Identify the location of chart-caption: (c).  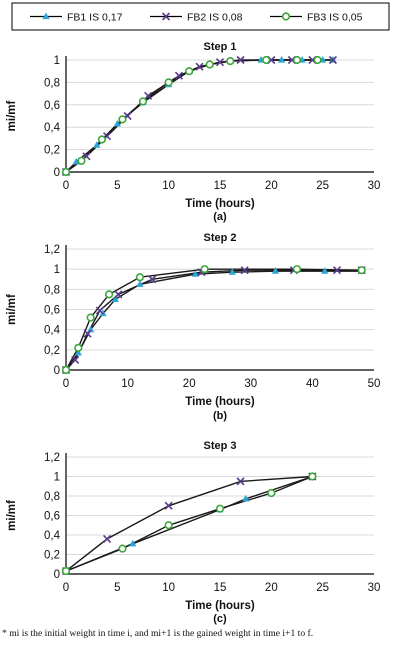
(220, 619).